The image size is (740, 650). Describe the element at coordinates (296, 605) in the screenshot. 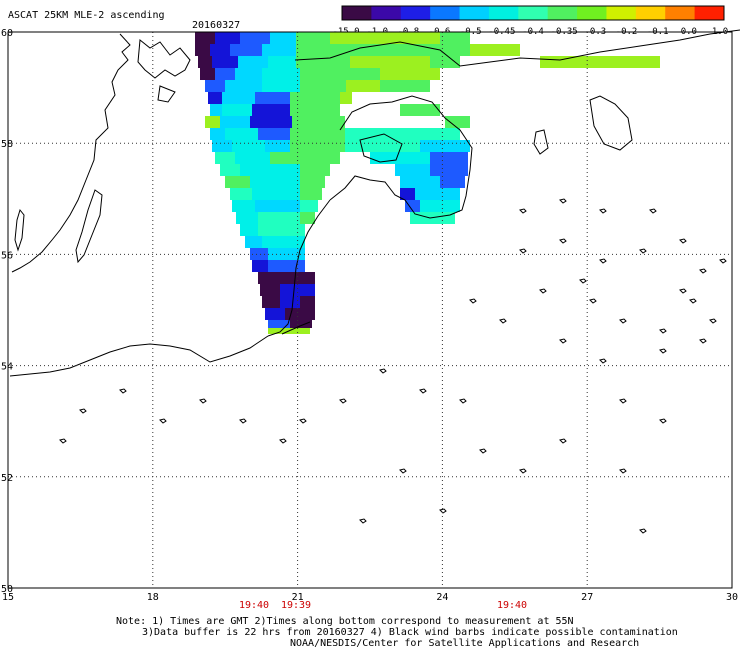

I see `pass-time-label: 19:39` at that location.